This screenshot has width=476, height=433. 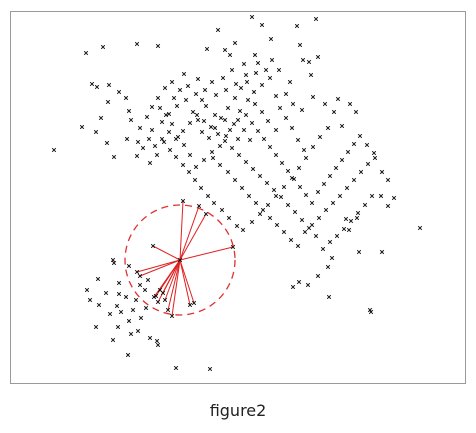 What do you see at coordinates (238, 410) in the screenshot?
I see `figure-caption: figure2` at bounding box center [238, 410].